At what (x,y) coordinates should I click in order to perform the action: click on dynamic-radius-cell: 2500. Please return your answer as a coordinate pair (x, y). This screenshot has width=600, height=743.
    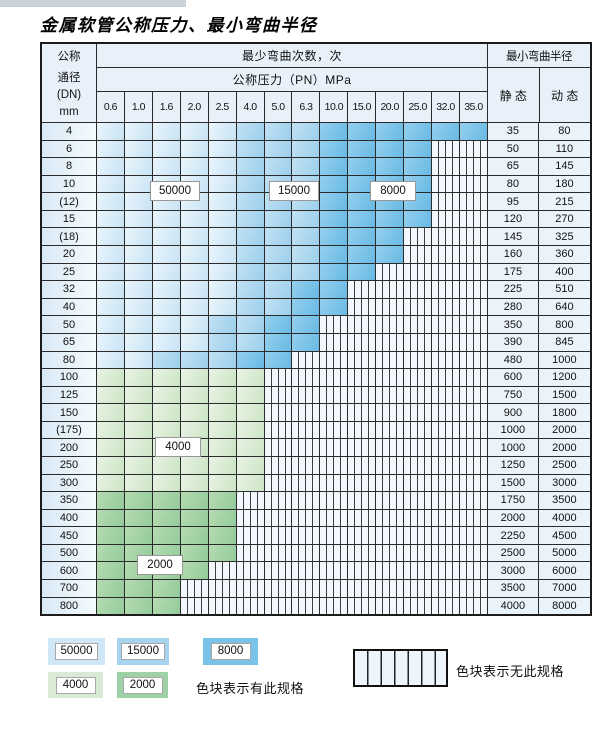
    Looking at the image, I should click on (564, 465).